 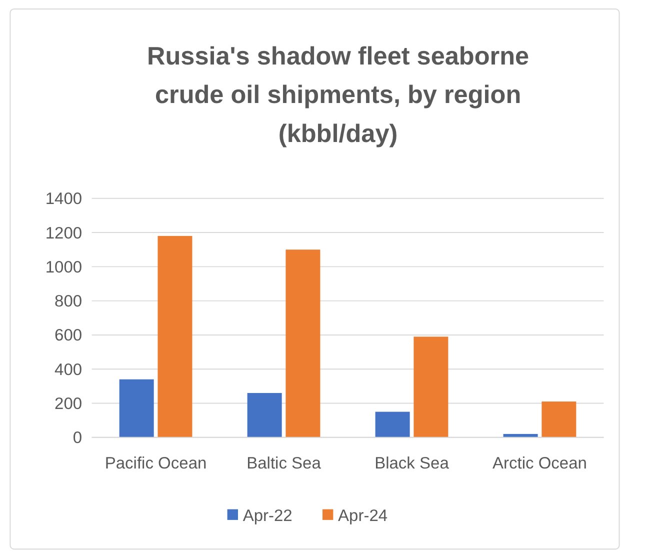 I want to click on x-tick-label: Black Sea, so click(x=412, y=463).